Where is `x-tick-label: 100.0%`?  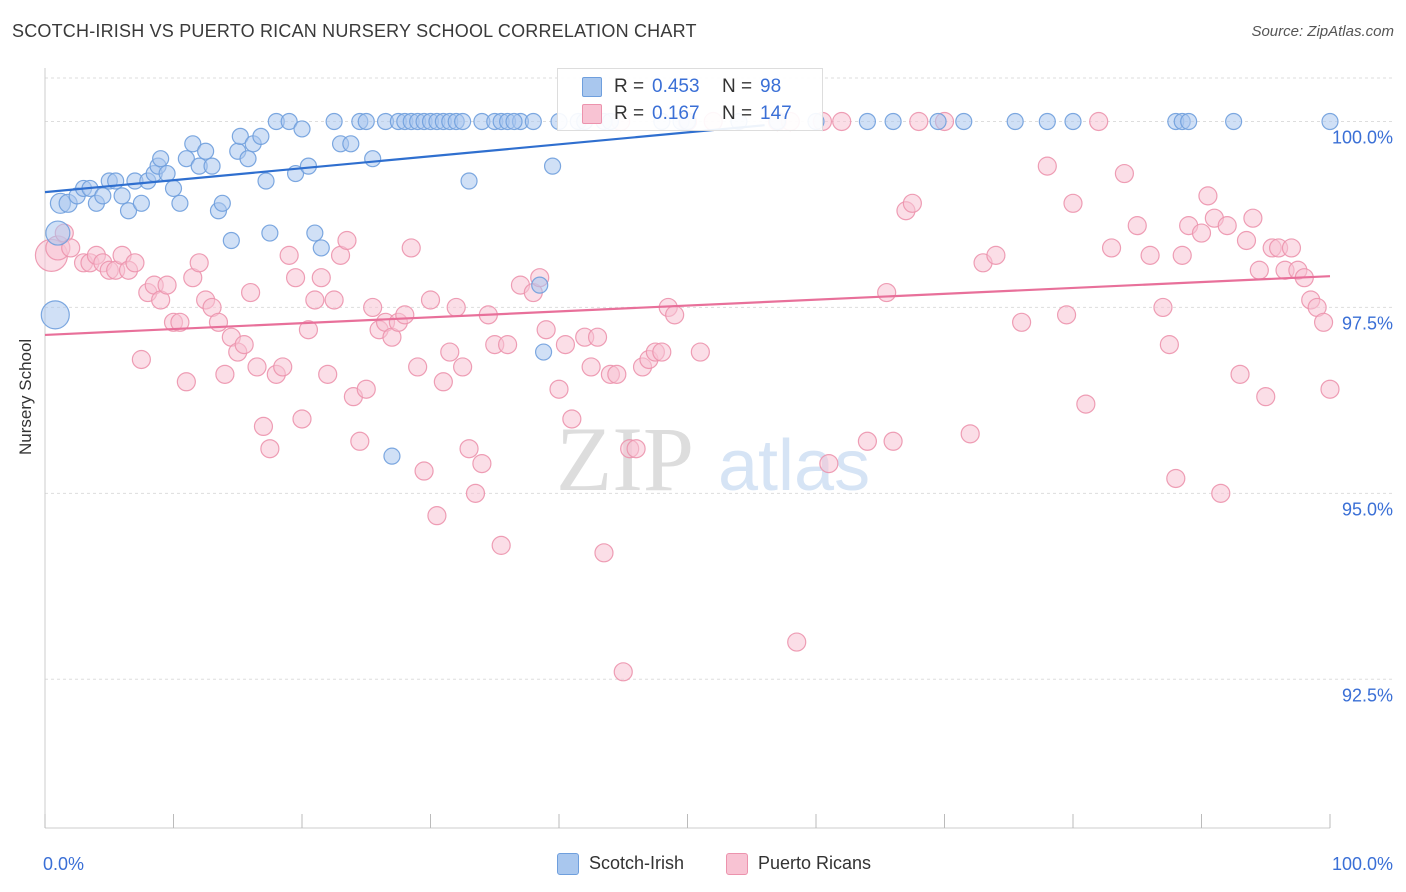
x-tick-label: 100.0% is located at coordinates (1362, 864).